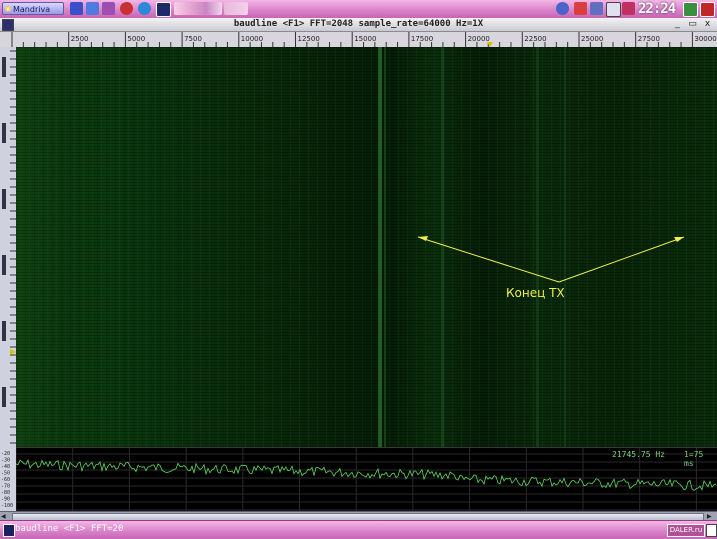 The width and height of the screenshot is (717, 539). I want to click on db-label: -50, so click(5, 474).